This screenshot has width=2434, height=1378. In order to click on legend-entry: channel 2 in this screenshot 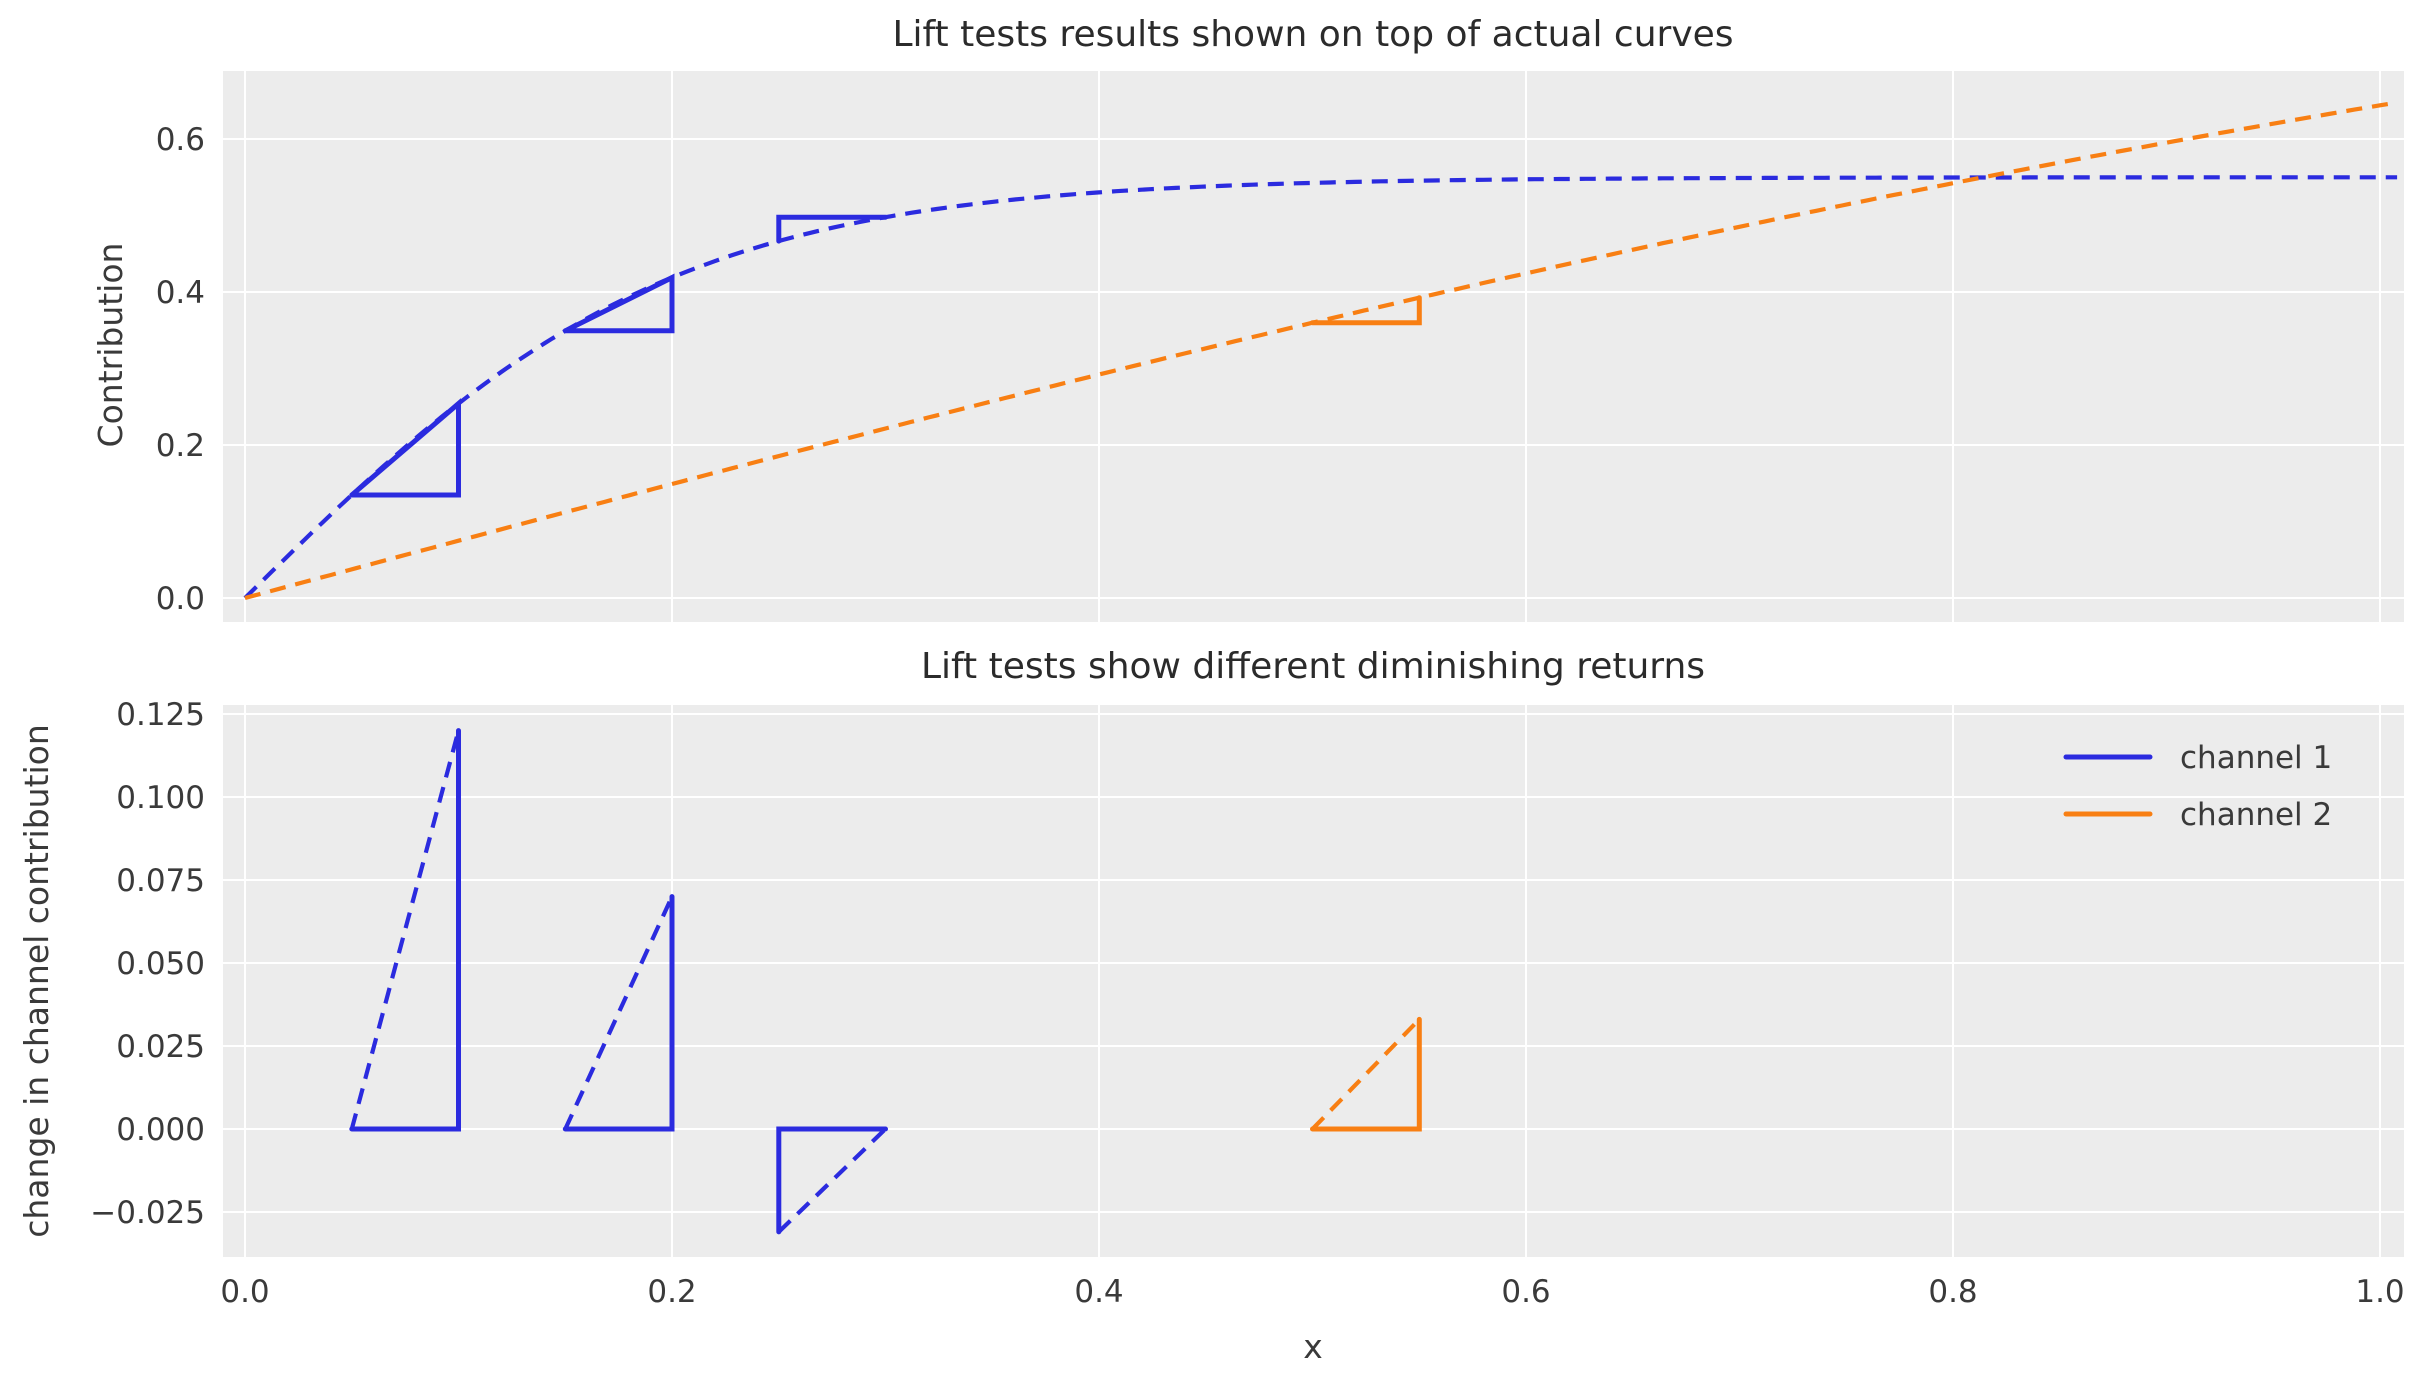, I will do `click(2197, 815)`.